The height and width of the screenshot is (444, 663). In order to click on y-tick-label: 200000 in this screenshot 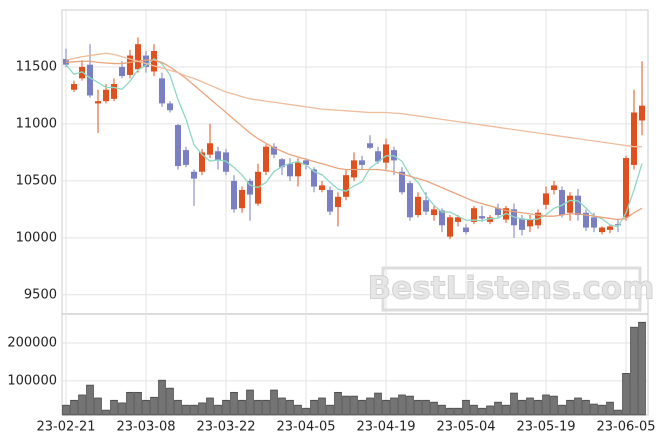, I will do `click(32, 343)`.